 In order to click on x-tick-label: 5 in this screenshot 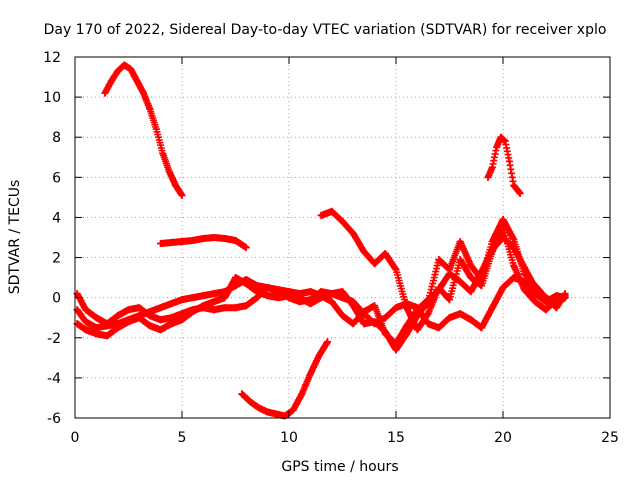, I will do `click(182, 438)`.